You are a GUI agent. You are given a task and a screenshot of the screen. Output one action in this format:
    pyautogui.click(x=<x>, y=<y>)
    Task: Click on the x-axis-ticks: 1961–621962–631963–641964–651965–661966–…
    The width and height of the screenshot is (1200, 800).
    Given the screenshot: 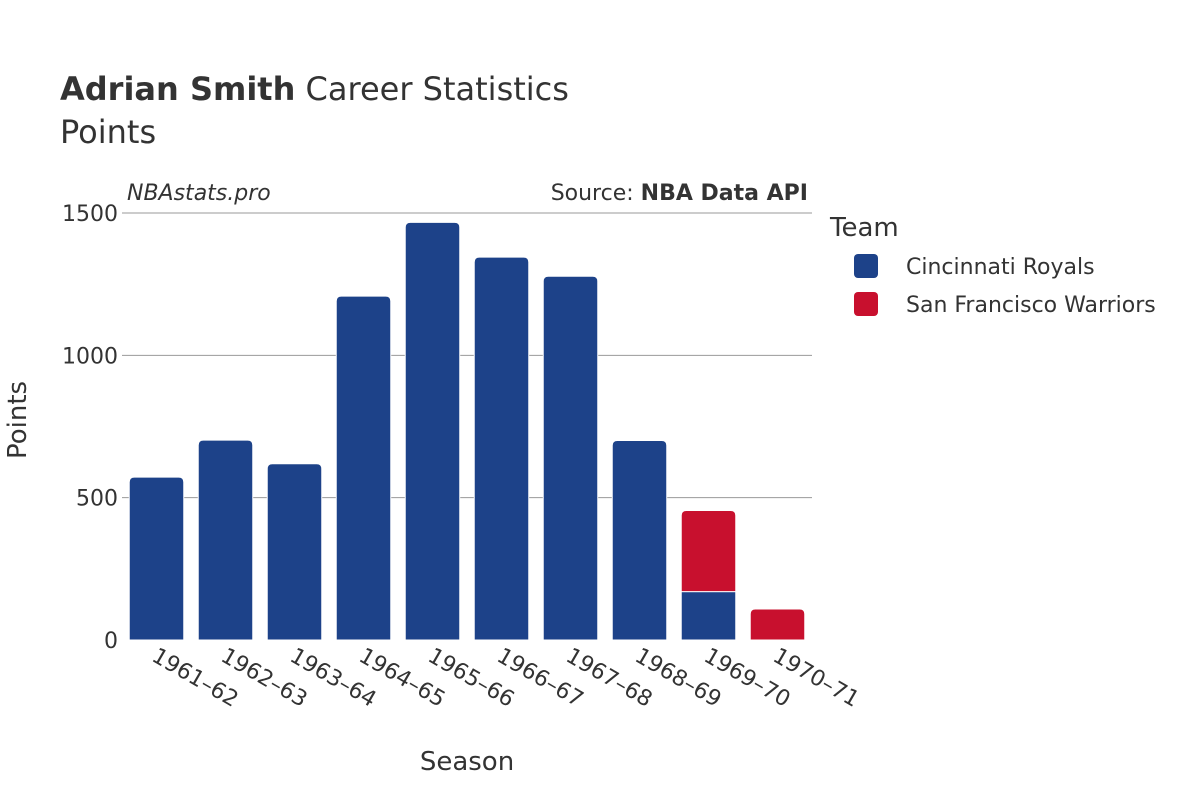 What is the action you would take?
    pyautogui.click(x=506, y=678)
    